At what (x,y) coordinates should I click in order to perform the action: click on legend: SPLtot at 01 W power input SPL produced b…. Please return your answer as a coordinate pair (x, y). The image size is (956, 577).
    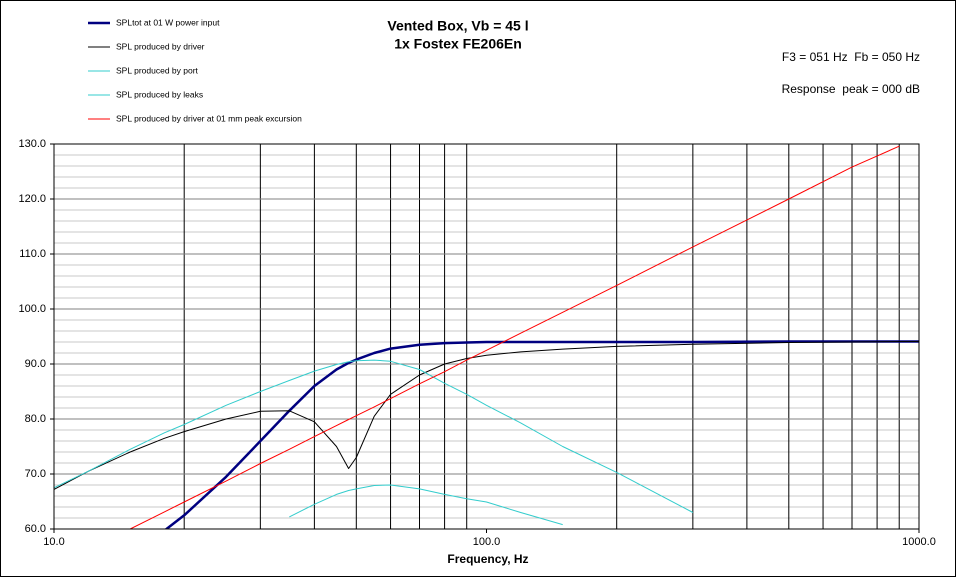
    Looking at the image, I should click on (195, 70).